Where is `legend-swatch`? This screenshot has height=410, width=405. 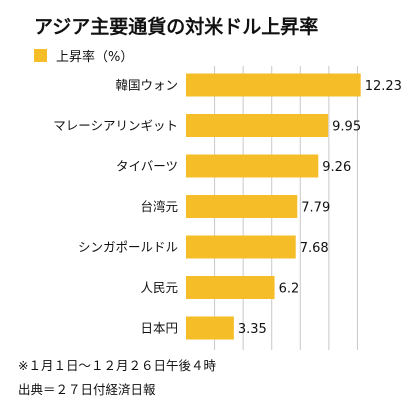 legend-swatch is located at coordinates (40, 55).